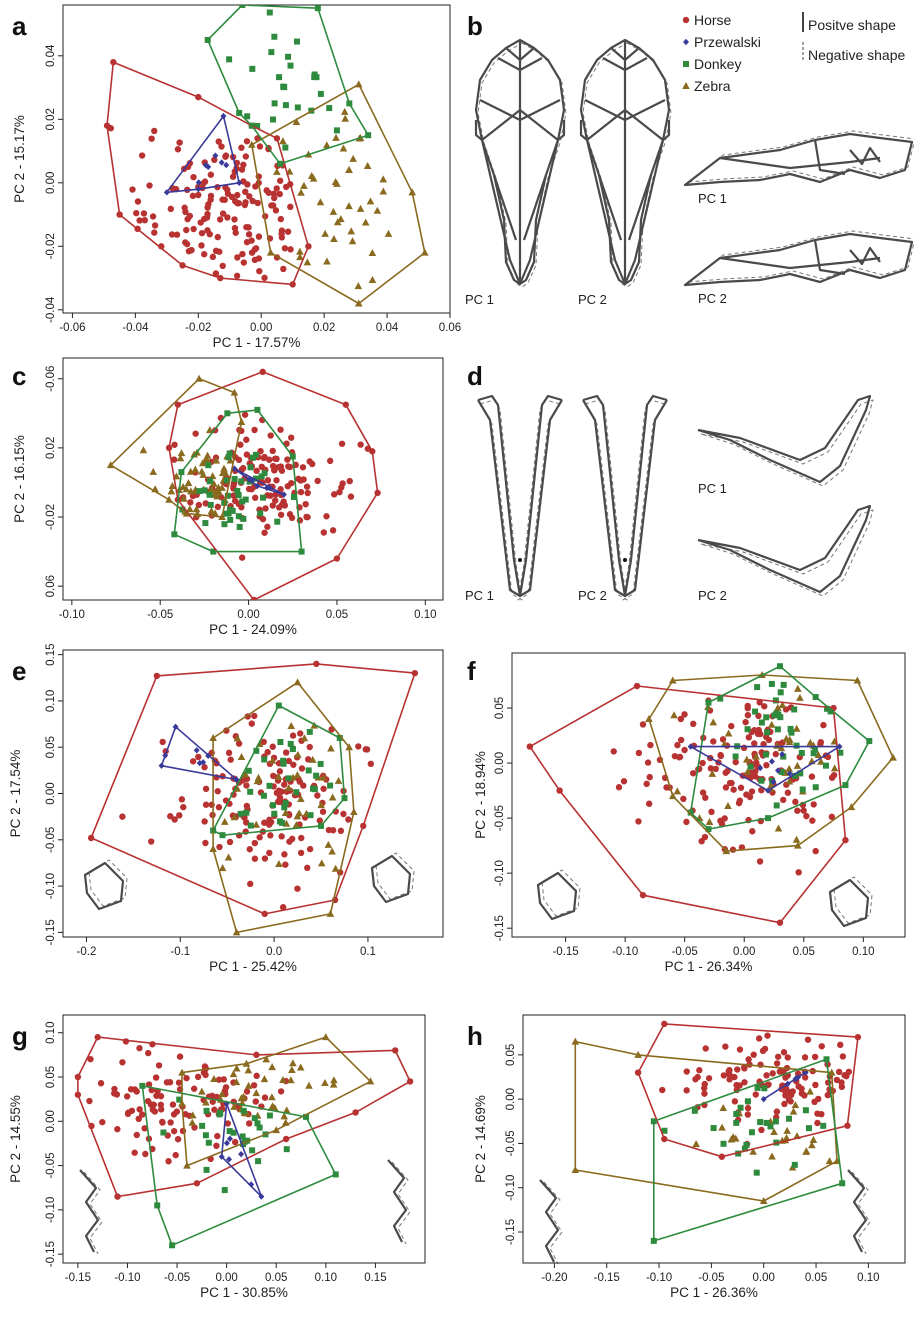 This screenshot has height=1317, width=914. I want to click on points-horse, so click(244, 1116).